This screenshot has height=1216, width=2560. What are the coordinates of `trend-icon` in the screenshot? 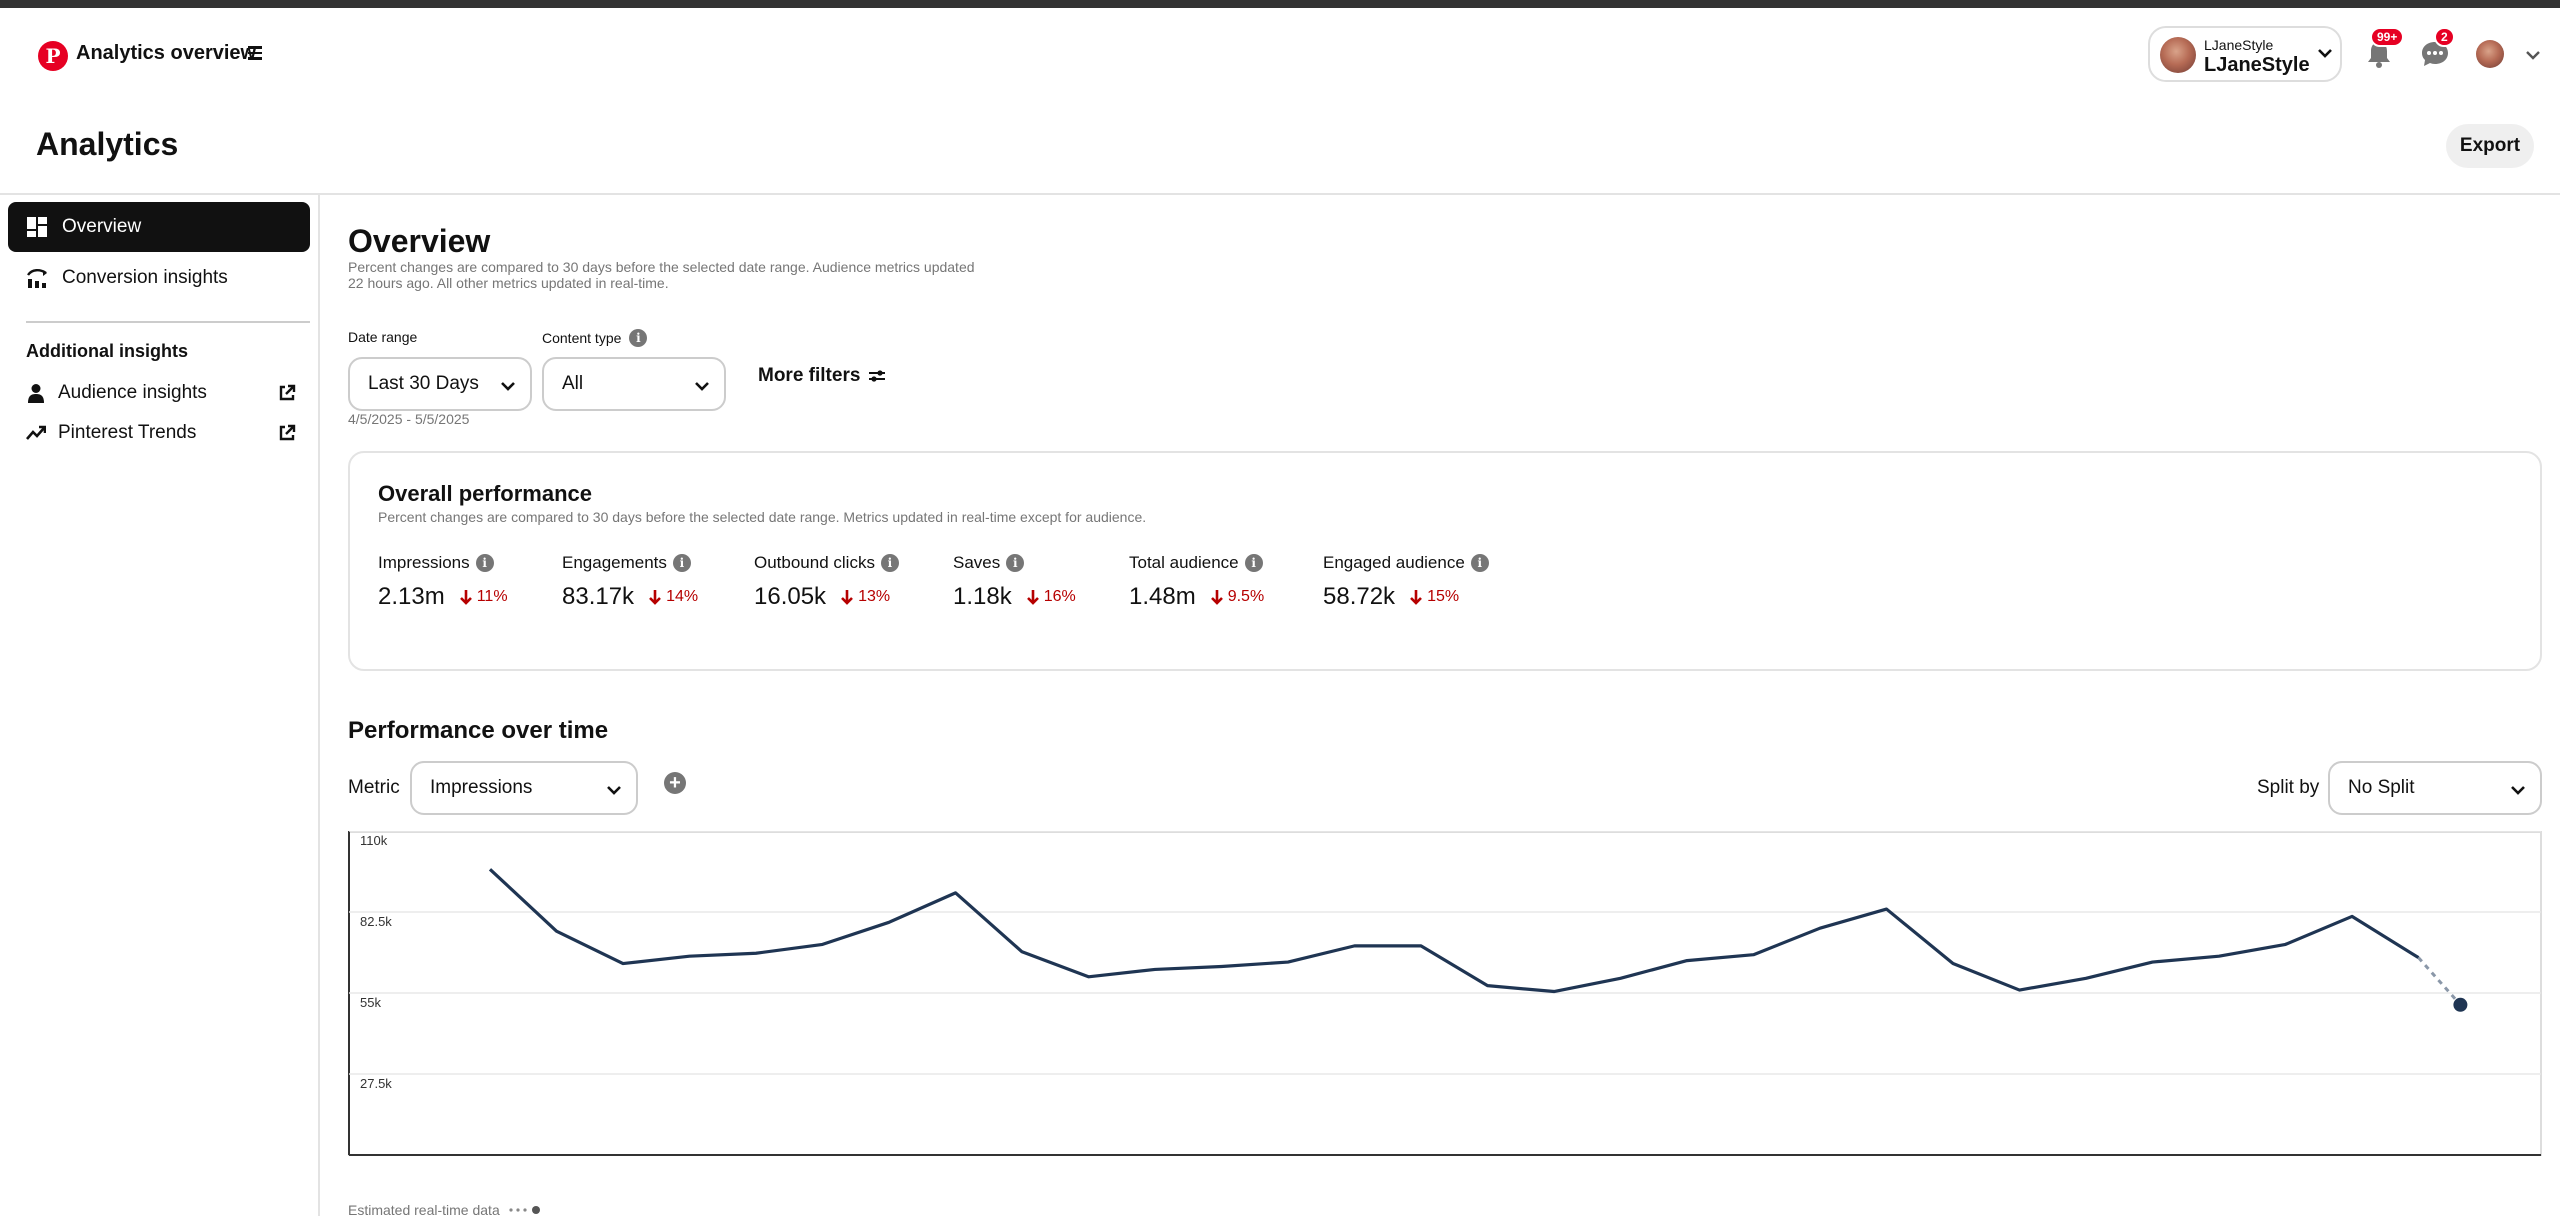 It's located at (36, 432).